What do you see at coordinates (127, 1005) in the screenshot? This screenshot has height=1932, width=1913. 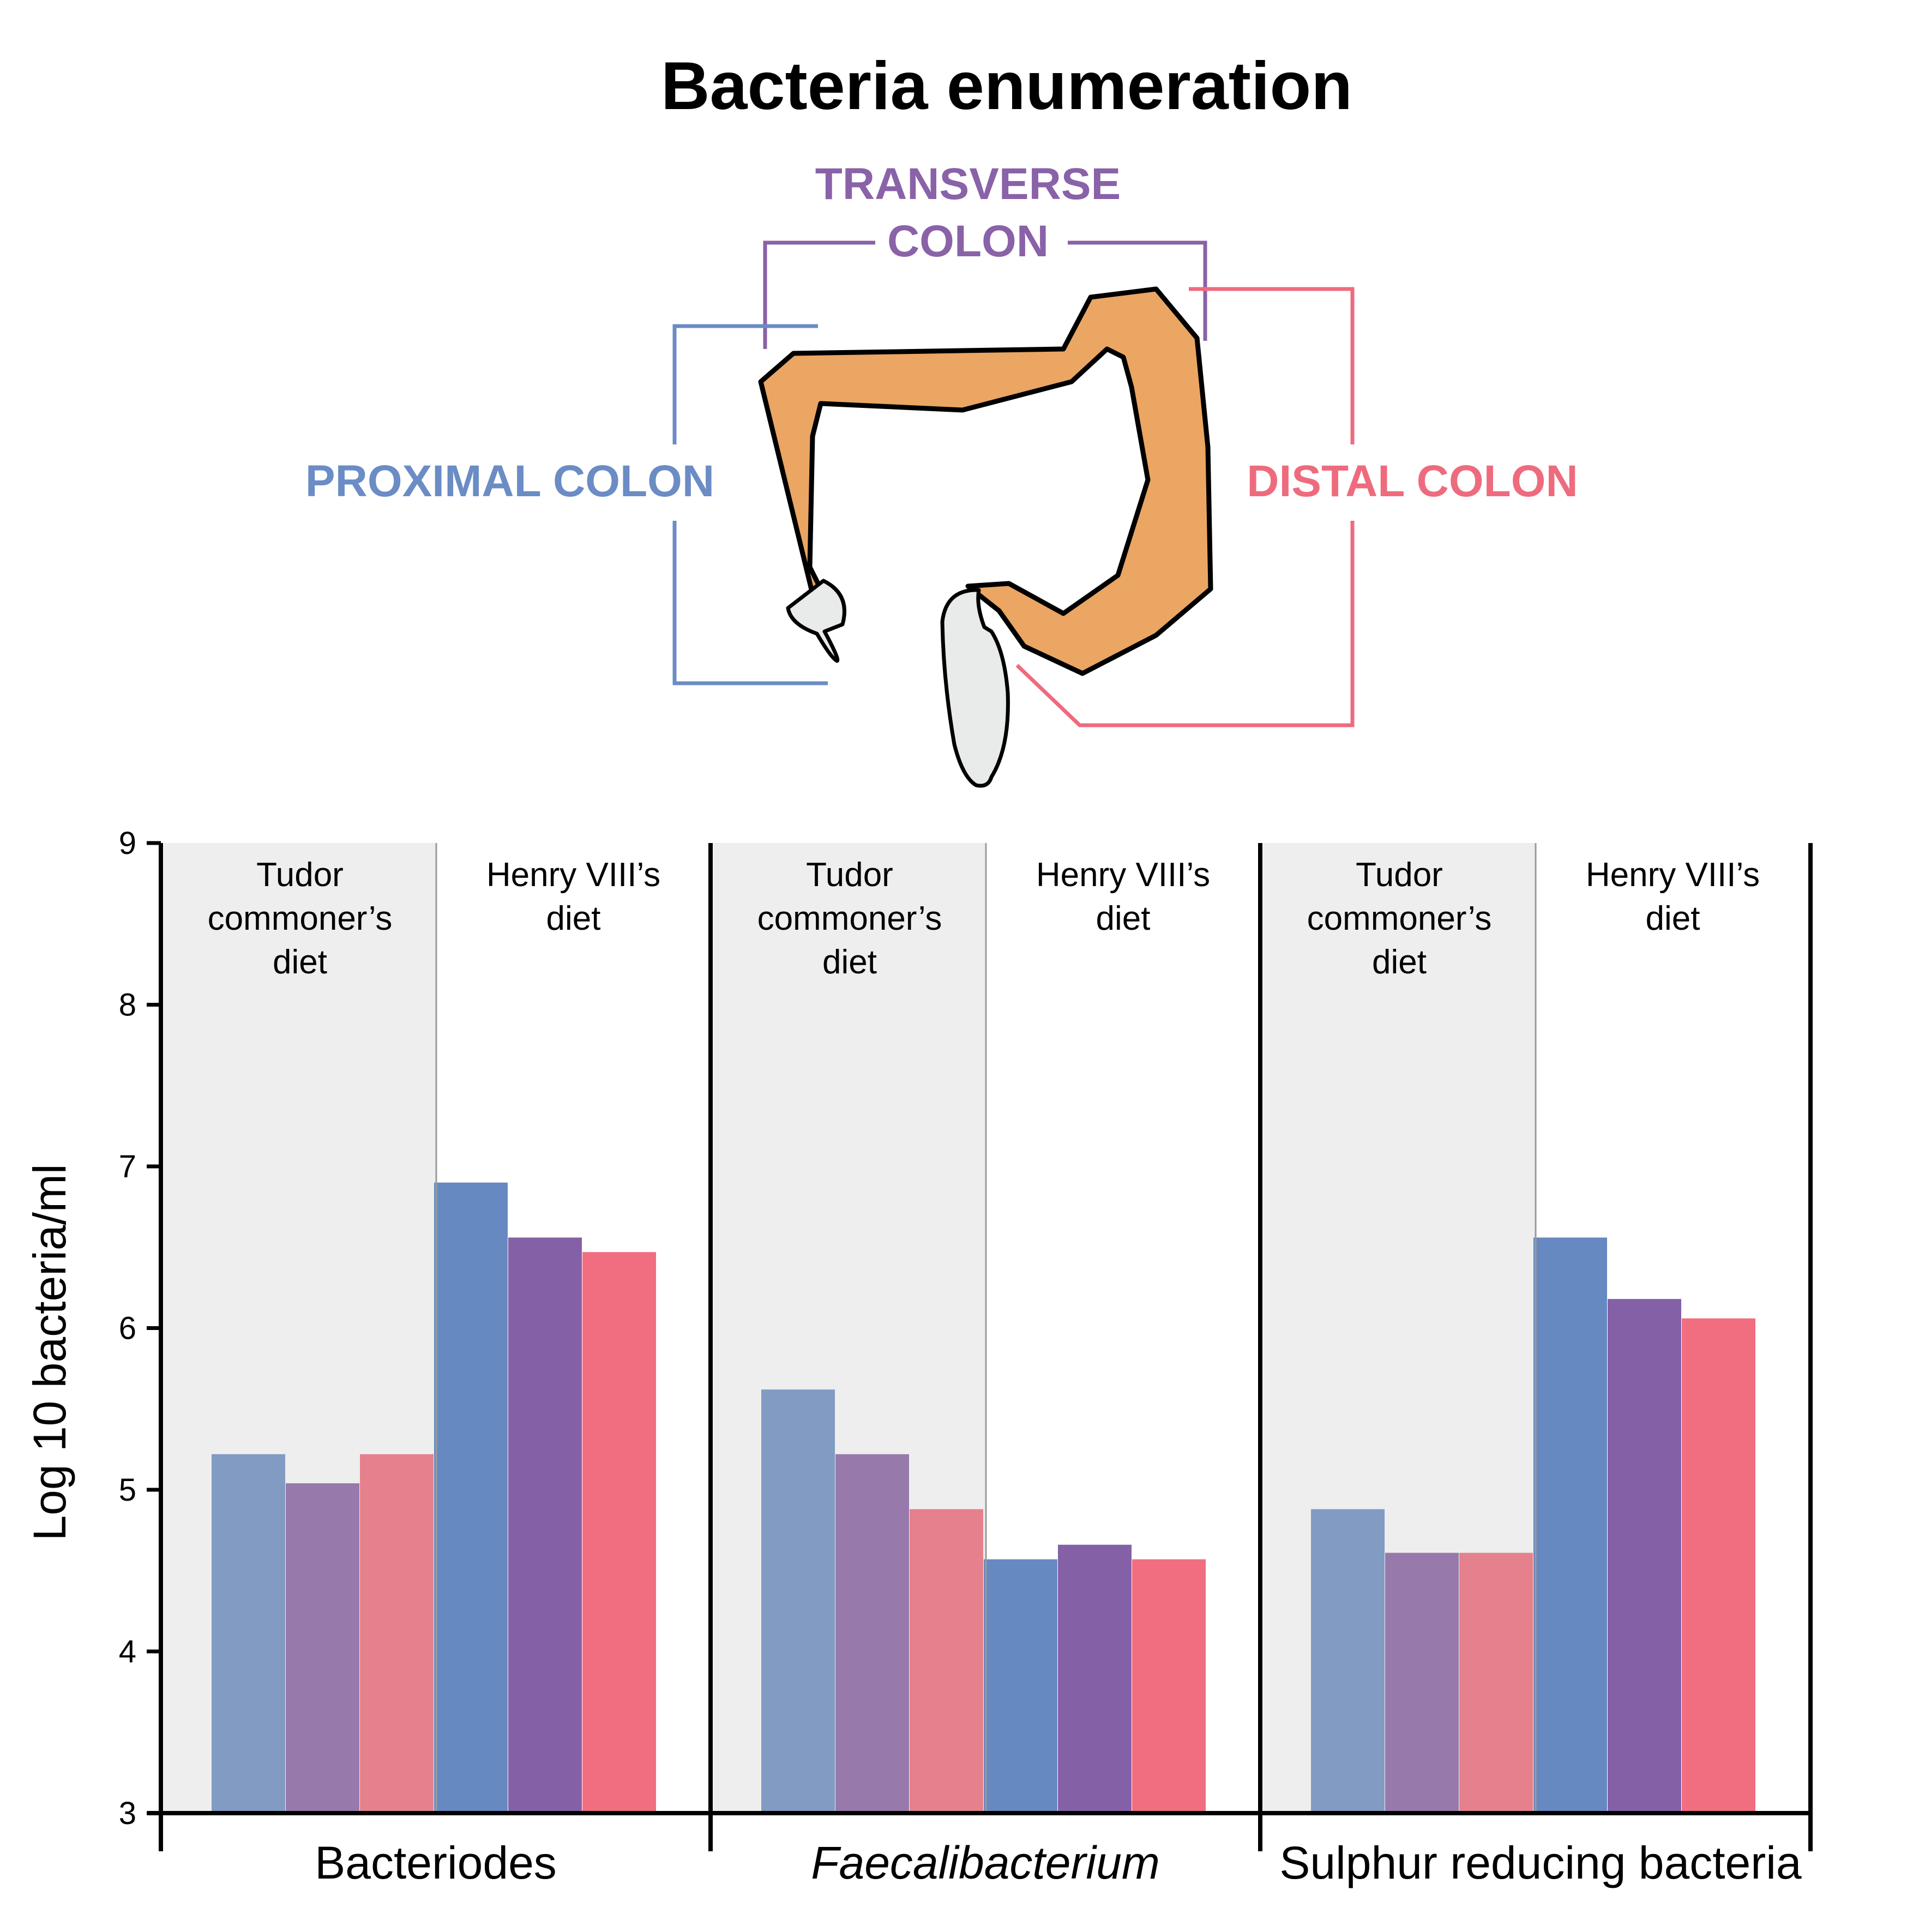 I see `y-tick-label: 8` at bounding box center [127, 1005].